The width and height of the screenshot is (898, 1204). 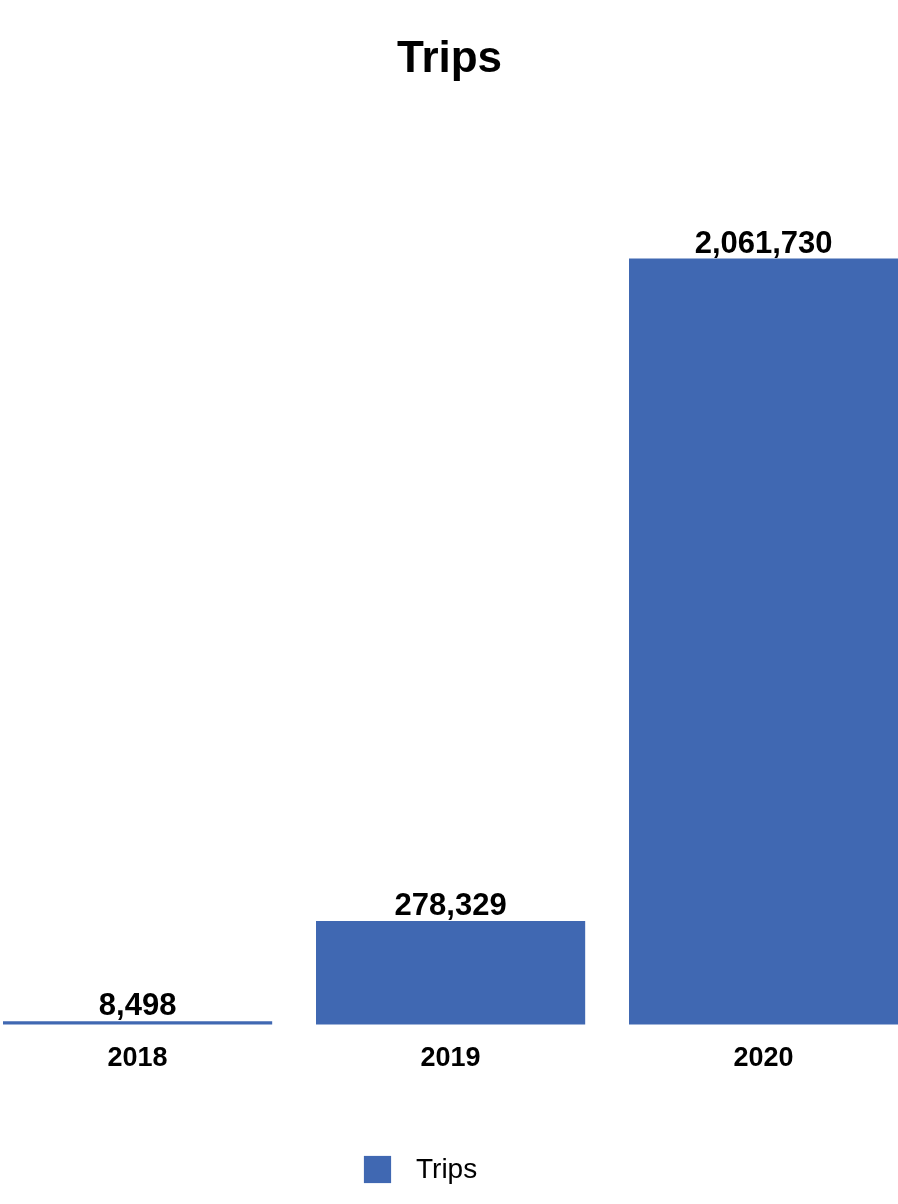 What do you see at coordinates (137, 1005) in the screenshot?
I see `data-label: 8,498` at bounding box center [137, 1005].